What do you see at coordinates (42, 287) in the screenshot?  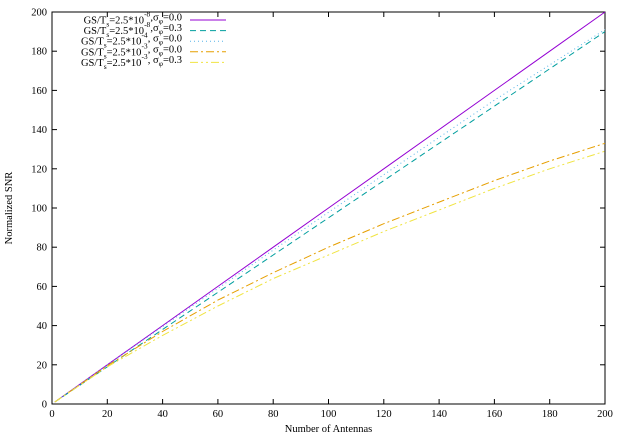 I see `y-tick-label: 60` at bounding box center [42, 287].